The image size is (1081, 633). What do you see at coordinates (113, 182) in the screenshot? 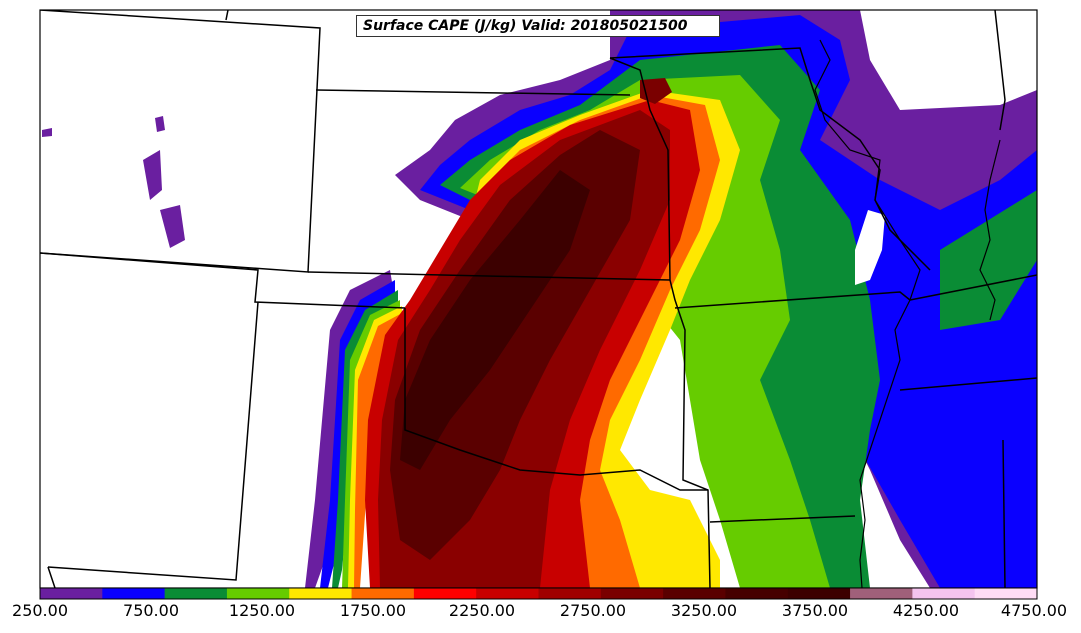
I see `cape-cells-west` at bounding box center [113, 182].